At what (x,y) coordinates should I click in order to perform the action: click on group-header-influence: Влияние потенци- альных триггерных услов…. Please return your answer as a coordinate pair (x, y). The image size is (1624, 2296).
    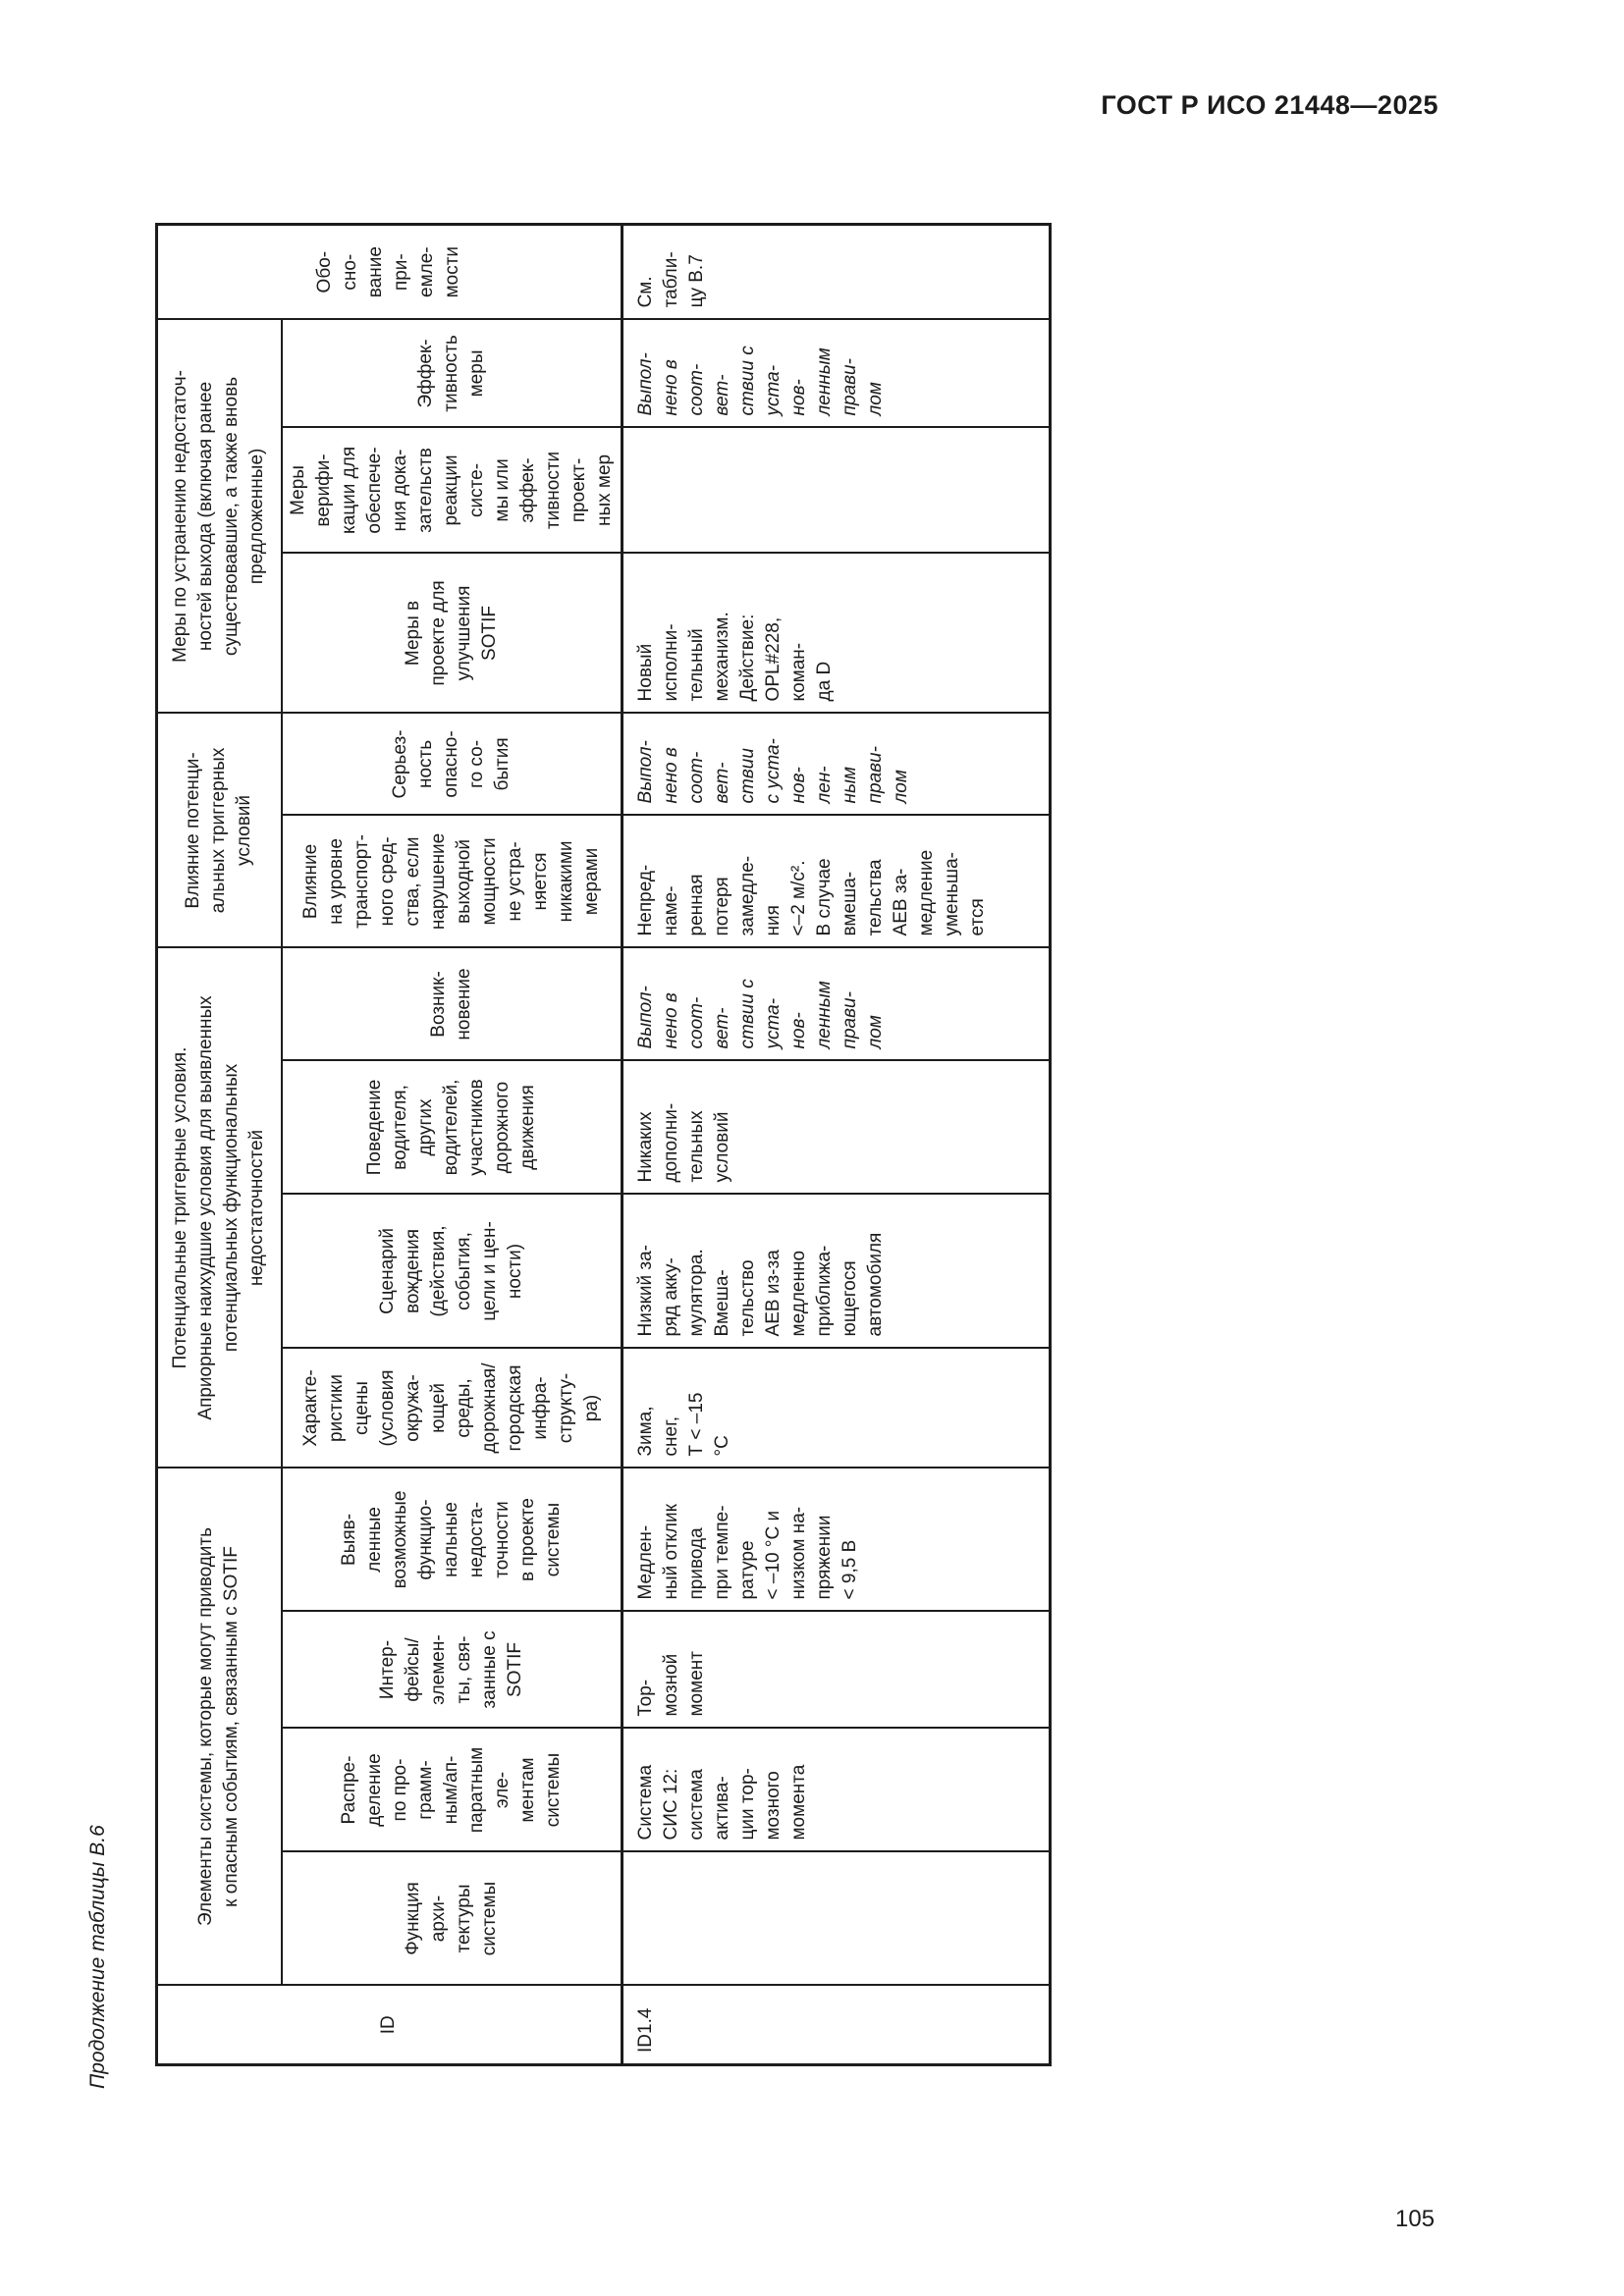
    Looking at the image, I should click on (219, 830).